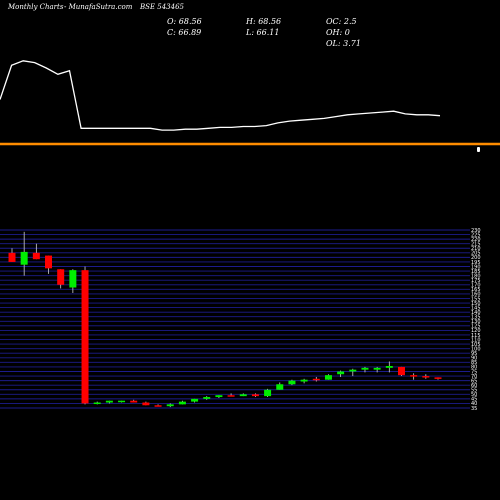  Describe the element at coordinates (476, 308) in the screenshot. I see `y-tick-label: 145` at that location.